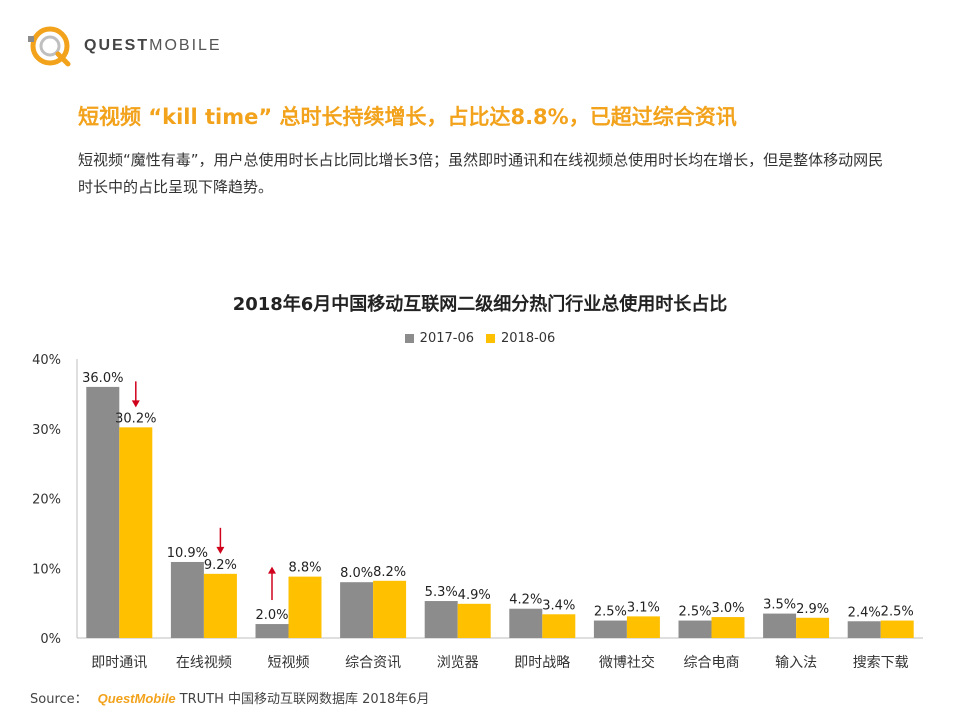  What do you see at coordinates (271, 615) in the screenshot?
I see `data-label-2017-06: 2.0%` at bounding box center [271, 615].